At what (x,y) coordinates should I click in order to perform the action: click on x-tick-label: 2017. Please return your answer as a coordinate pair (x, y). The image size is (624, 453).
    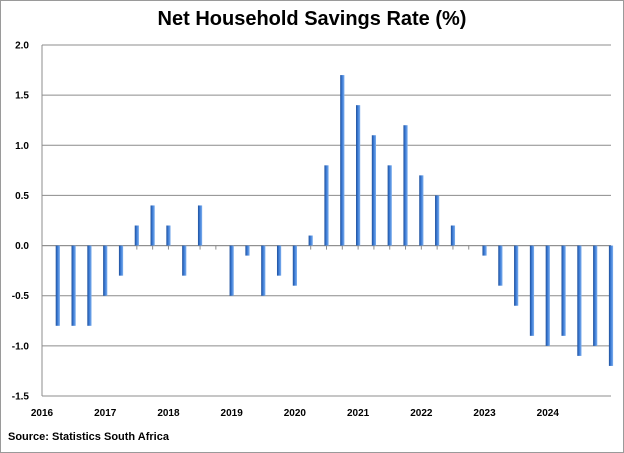
    Looking at the image, I should click on (105, 413).